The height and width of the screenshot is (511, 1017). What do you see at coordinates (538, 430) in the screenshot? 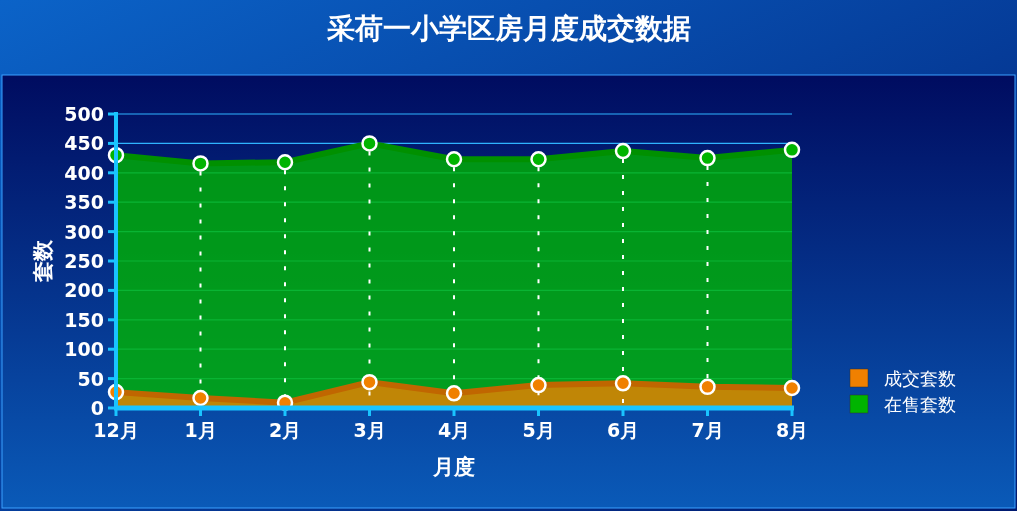
I see `x-tick-label: 5月` at bounding box center [538, 430].